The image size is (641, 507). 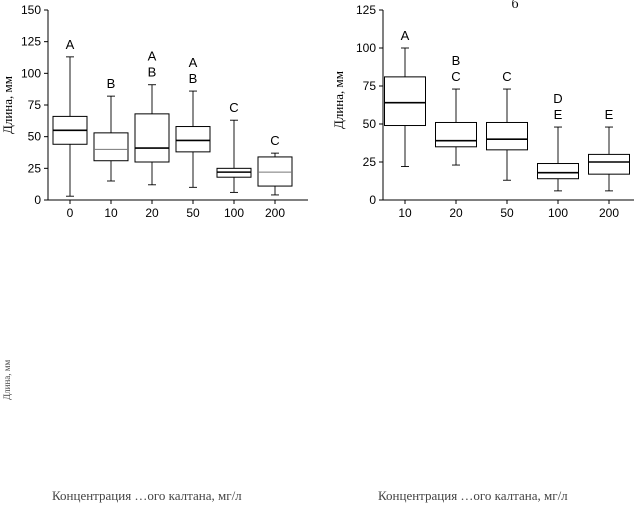 What do you see at coordinates (147, 495) in the screenshot?
I see `lower-left-xlabel-fragment: Концентрация …ого калтана, мг/л` at bounding box center [147, 495].